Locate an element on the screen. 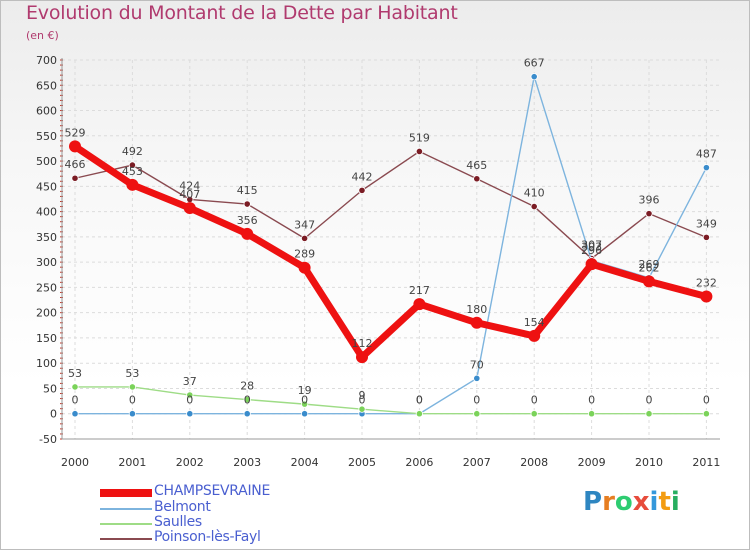 The height and width of the screenshot is (550, 750). data-label-poinson-l-s-fayl: 349 is located at coordinates (706, 223).